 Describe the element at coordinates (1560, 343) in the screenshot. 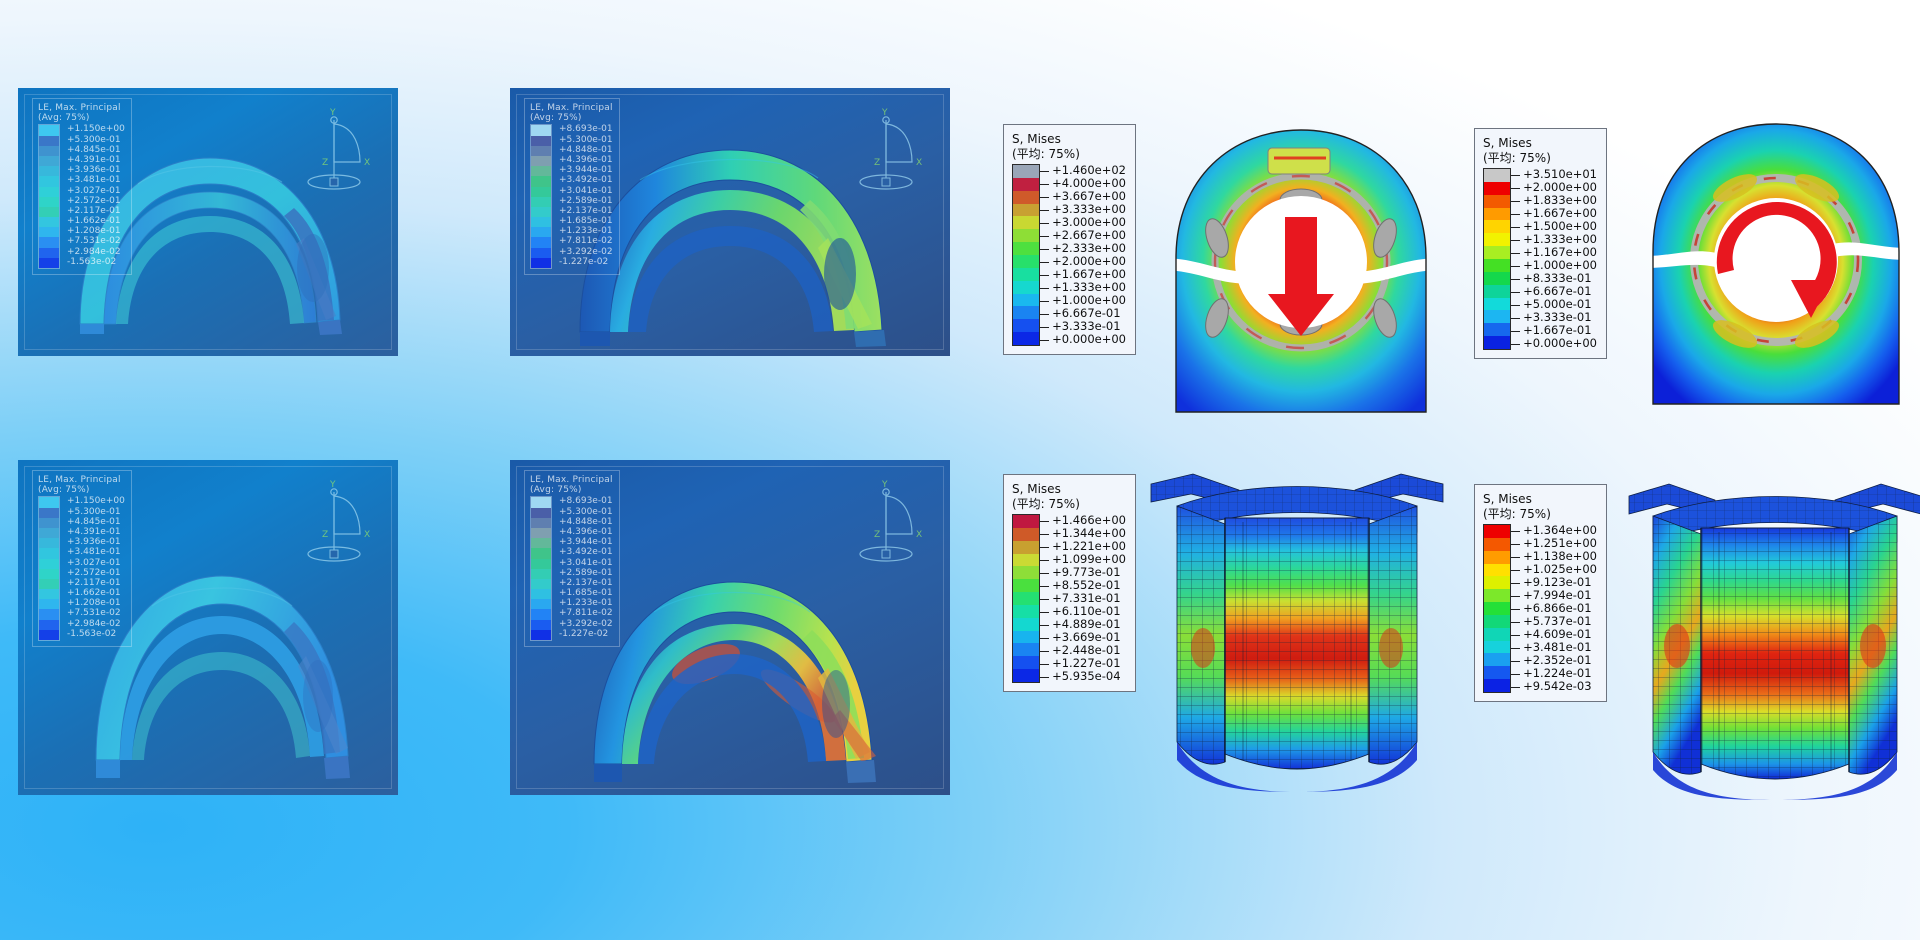

I see `legend-value: +0.000e+00` at that location.